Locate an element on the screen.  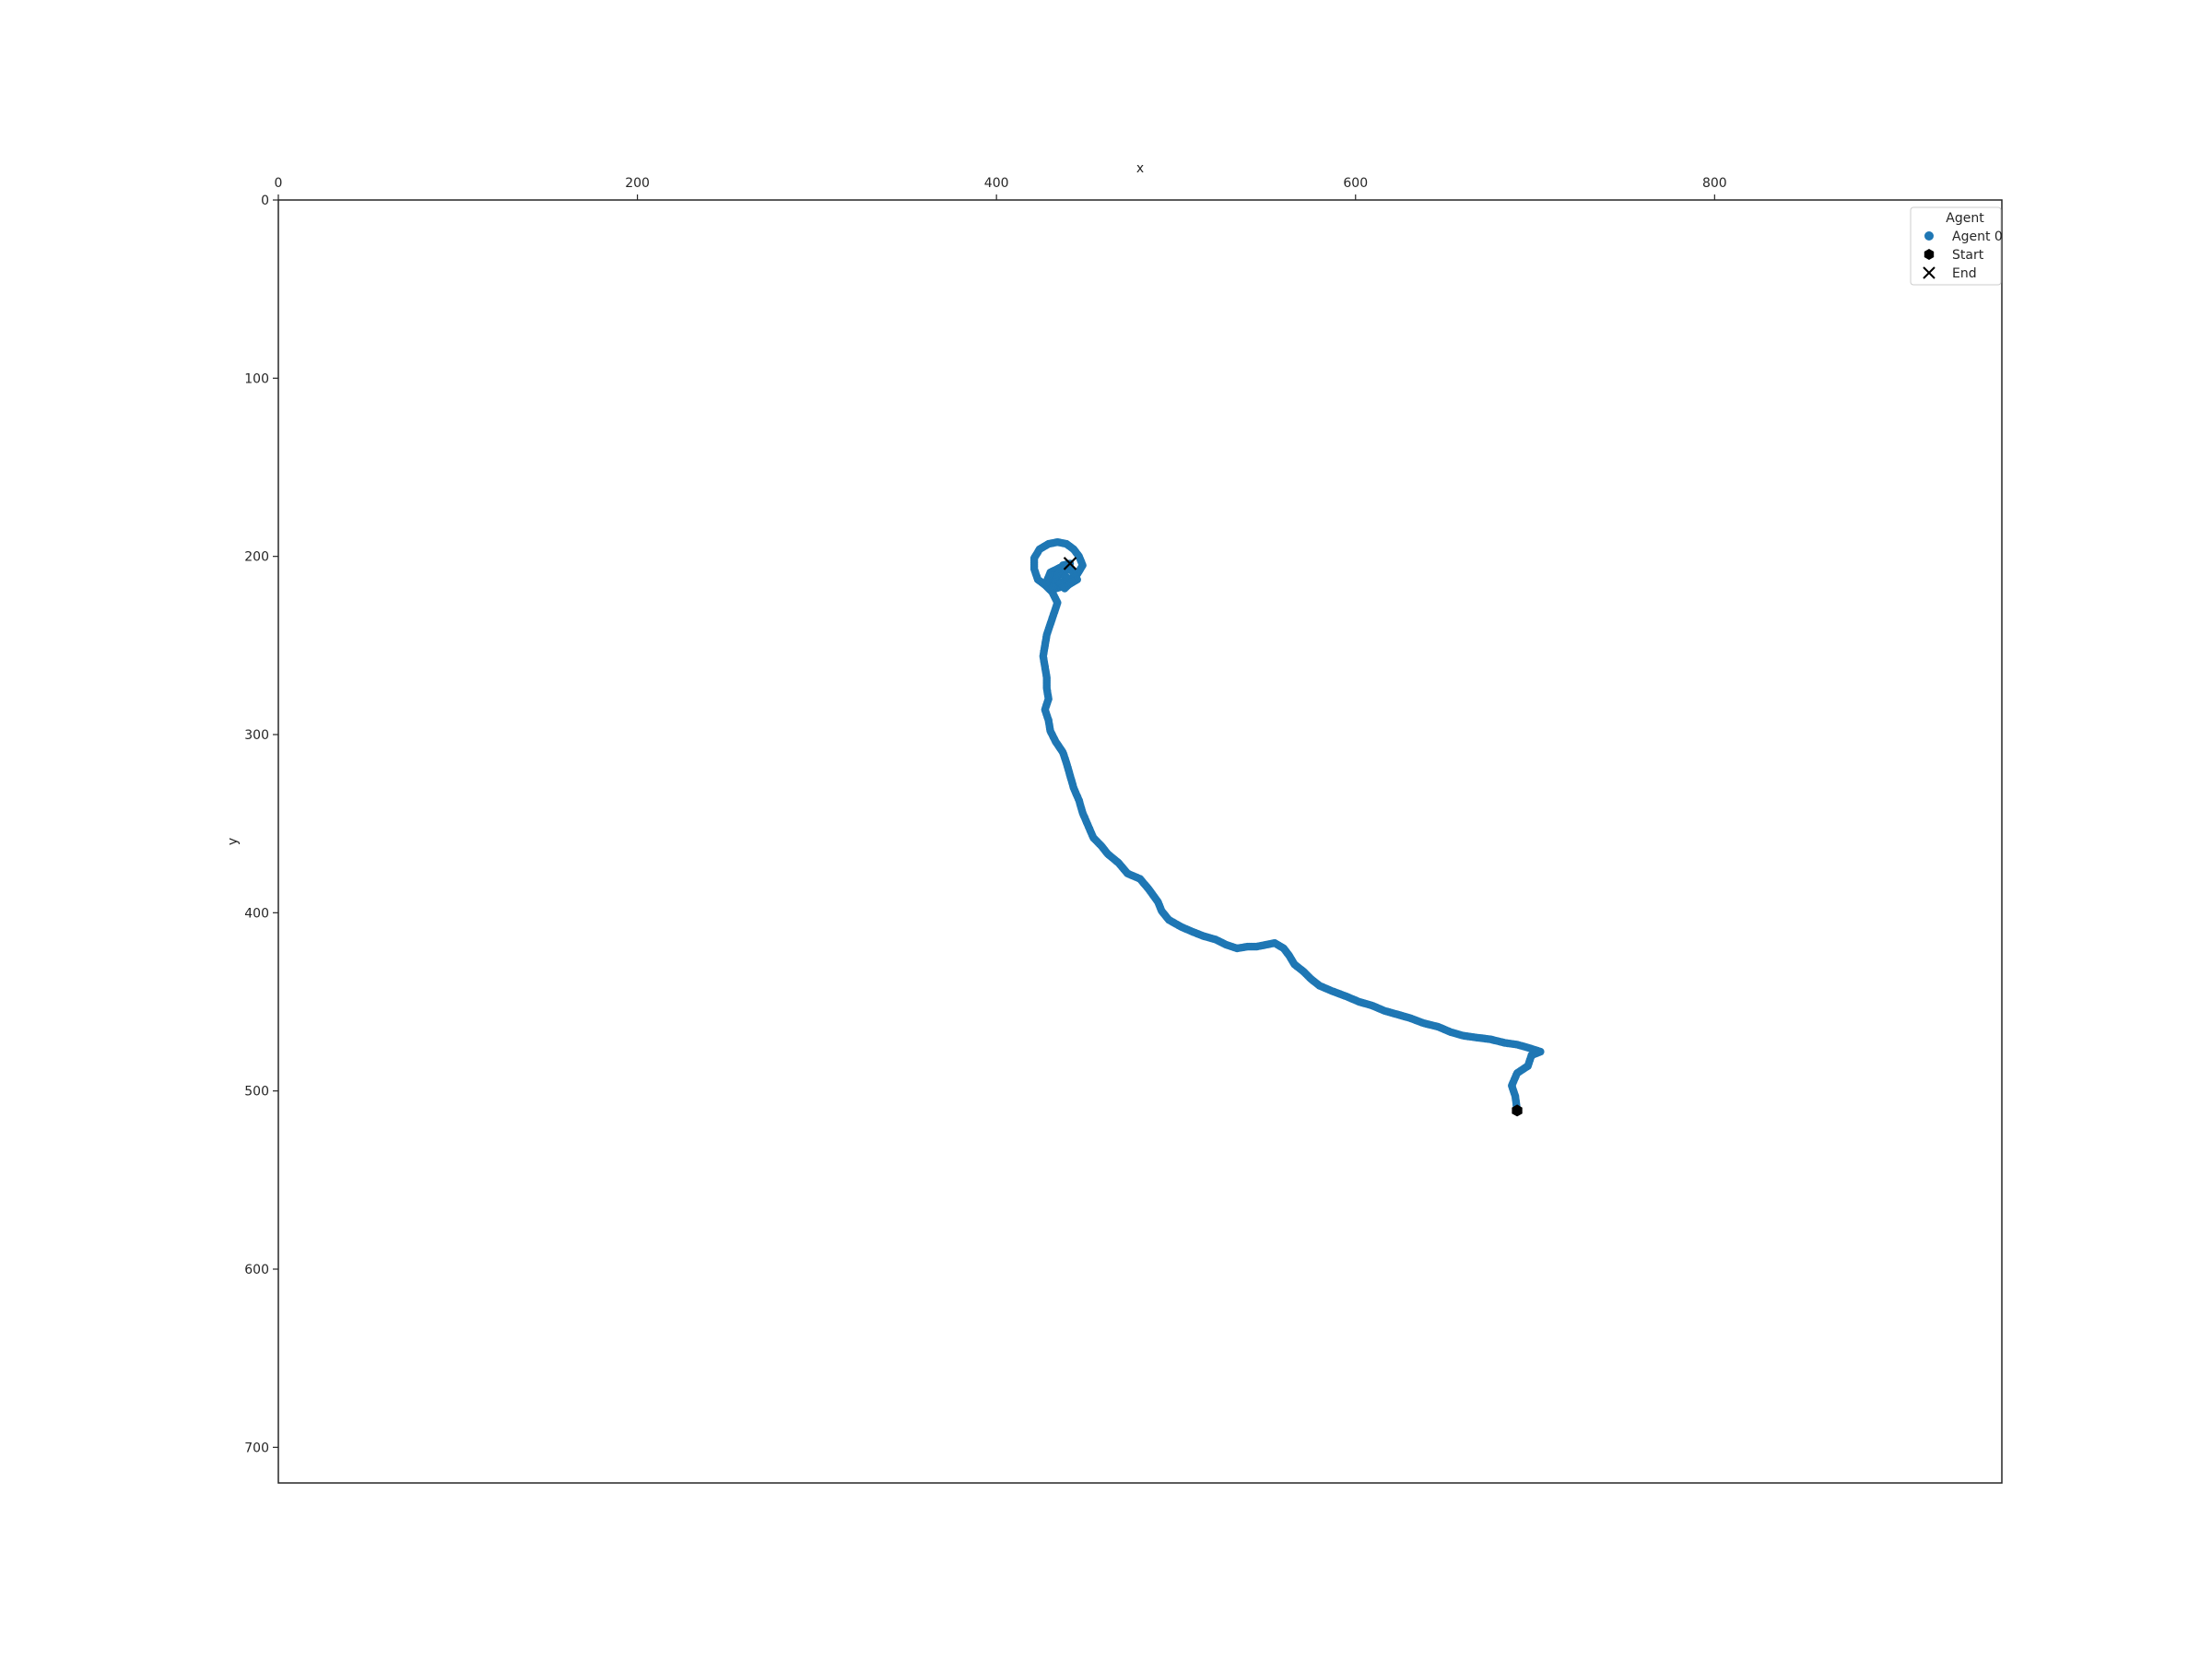
x-tick-label: 800 is located at coordinates (1714, 183).